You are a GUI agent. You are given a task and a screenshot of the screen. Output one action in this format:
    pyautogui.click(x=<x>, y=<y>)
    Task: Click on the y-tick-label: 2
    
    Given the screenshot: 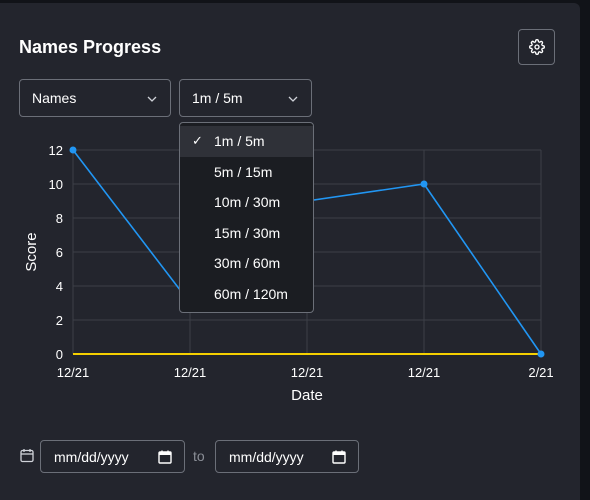 What is the action you would take?
    pyautogui.click(x=59, y=320)
    